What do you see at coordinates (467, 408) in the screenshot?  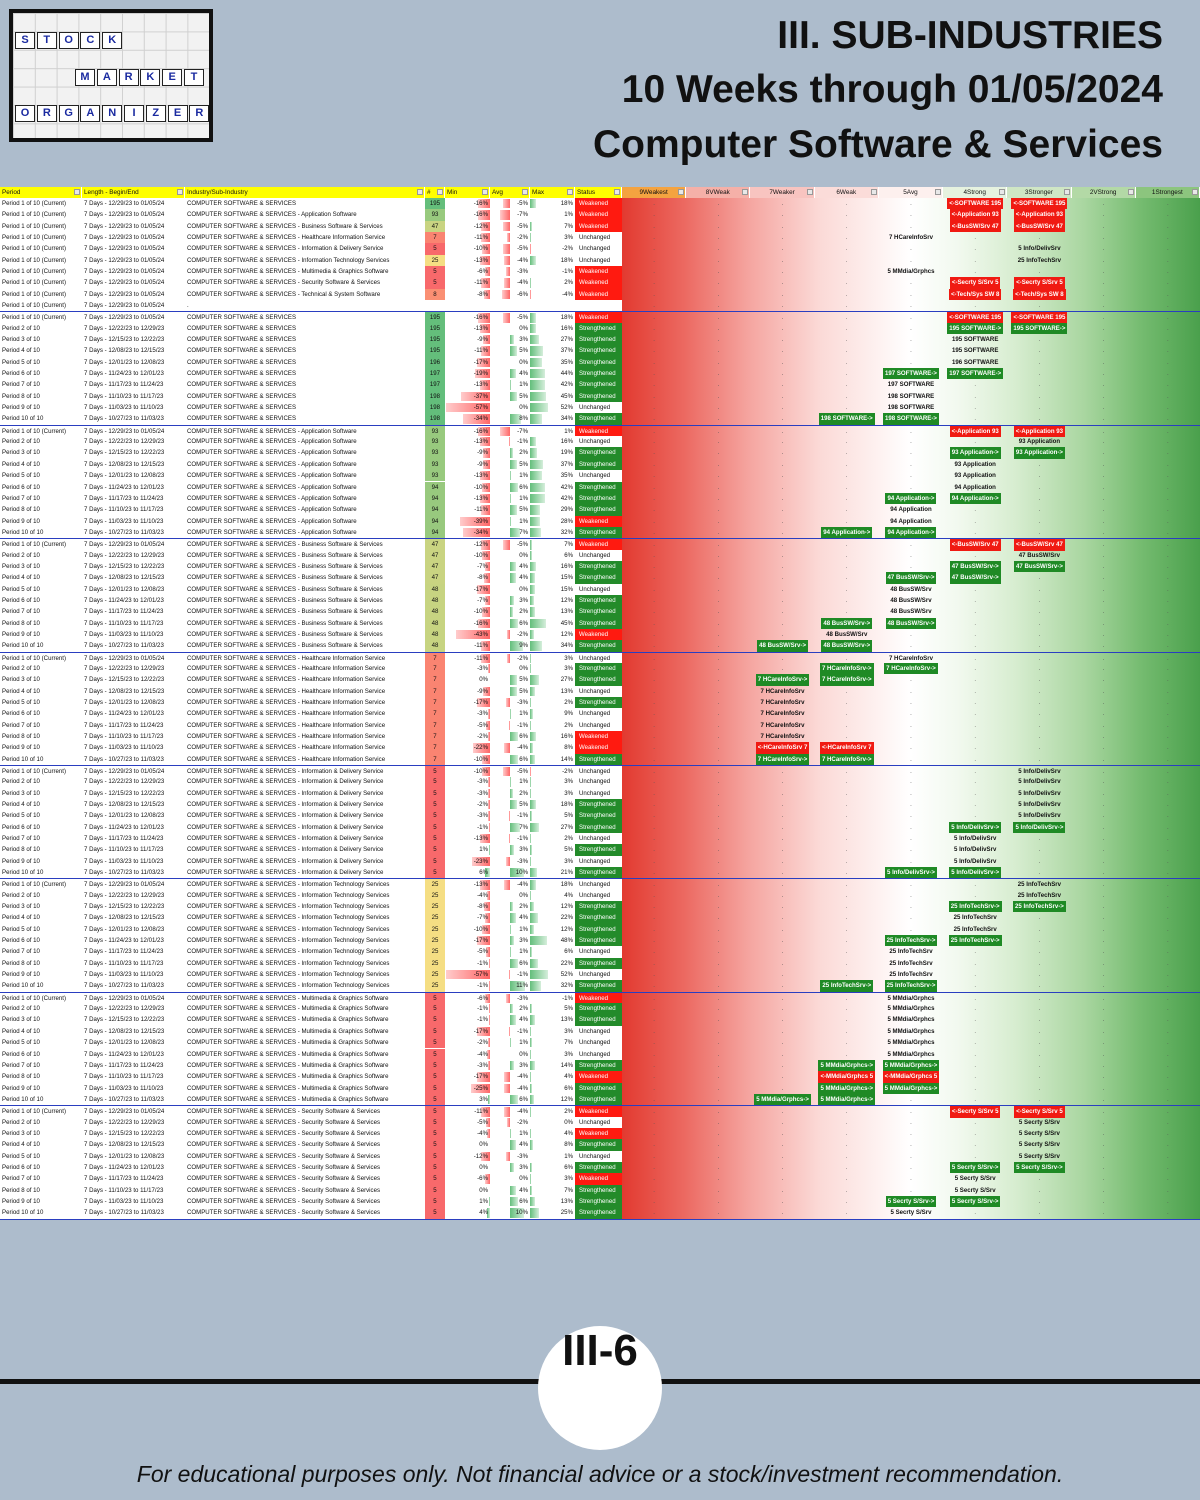 I see `cell: -57%` at bounding box center [467, 408].